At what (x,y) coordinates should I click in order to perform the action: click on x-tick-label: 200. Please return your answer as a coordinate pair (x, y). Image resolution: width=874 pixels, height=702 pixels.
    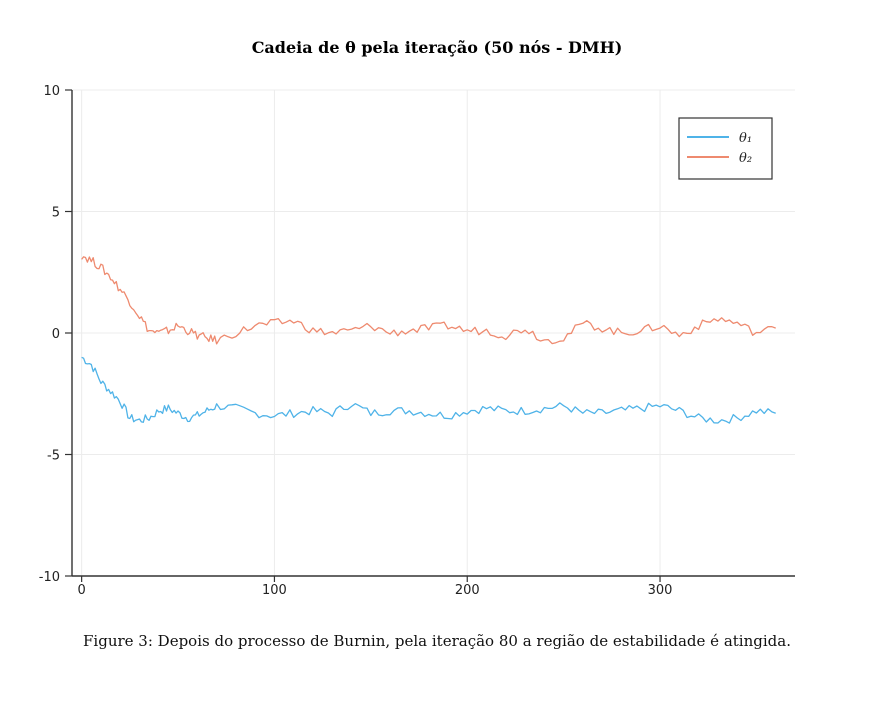
    Looking at the image, I should click on (467, 590).